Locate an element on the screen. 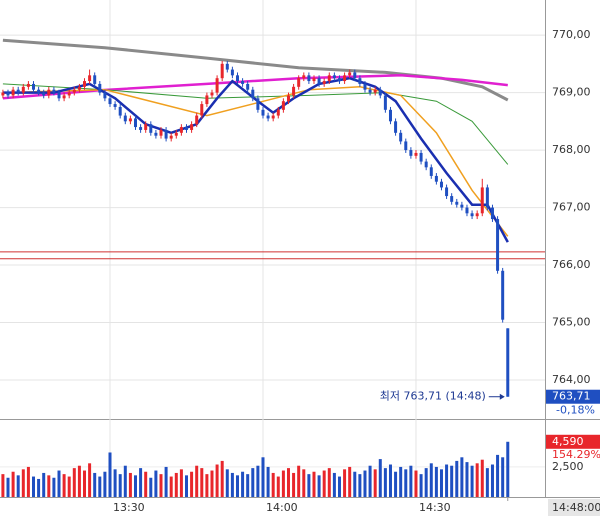 The width and height of the screenshot is (600, 519). last-volume-box is located at coordinates (573, 441).